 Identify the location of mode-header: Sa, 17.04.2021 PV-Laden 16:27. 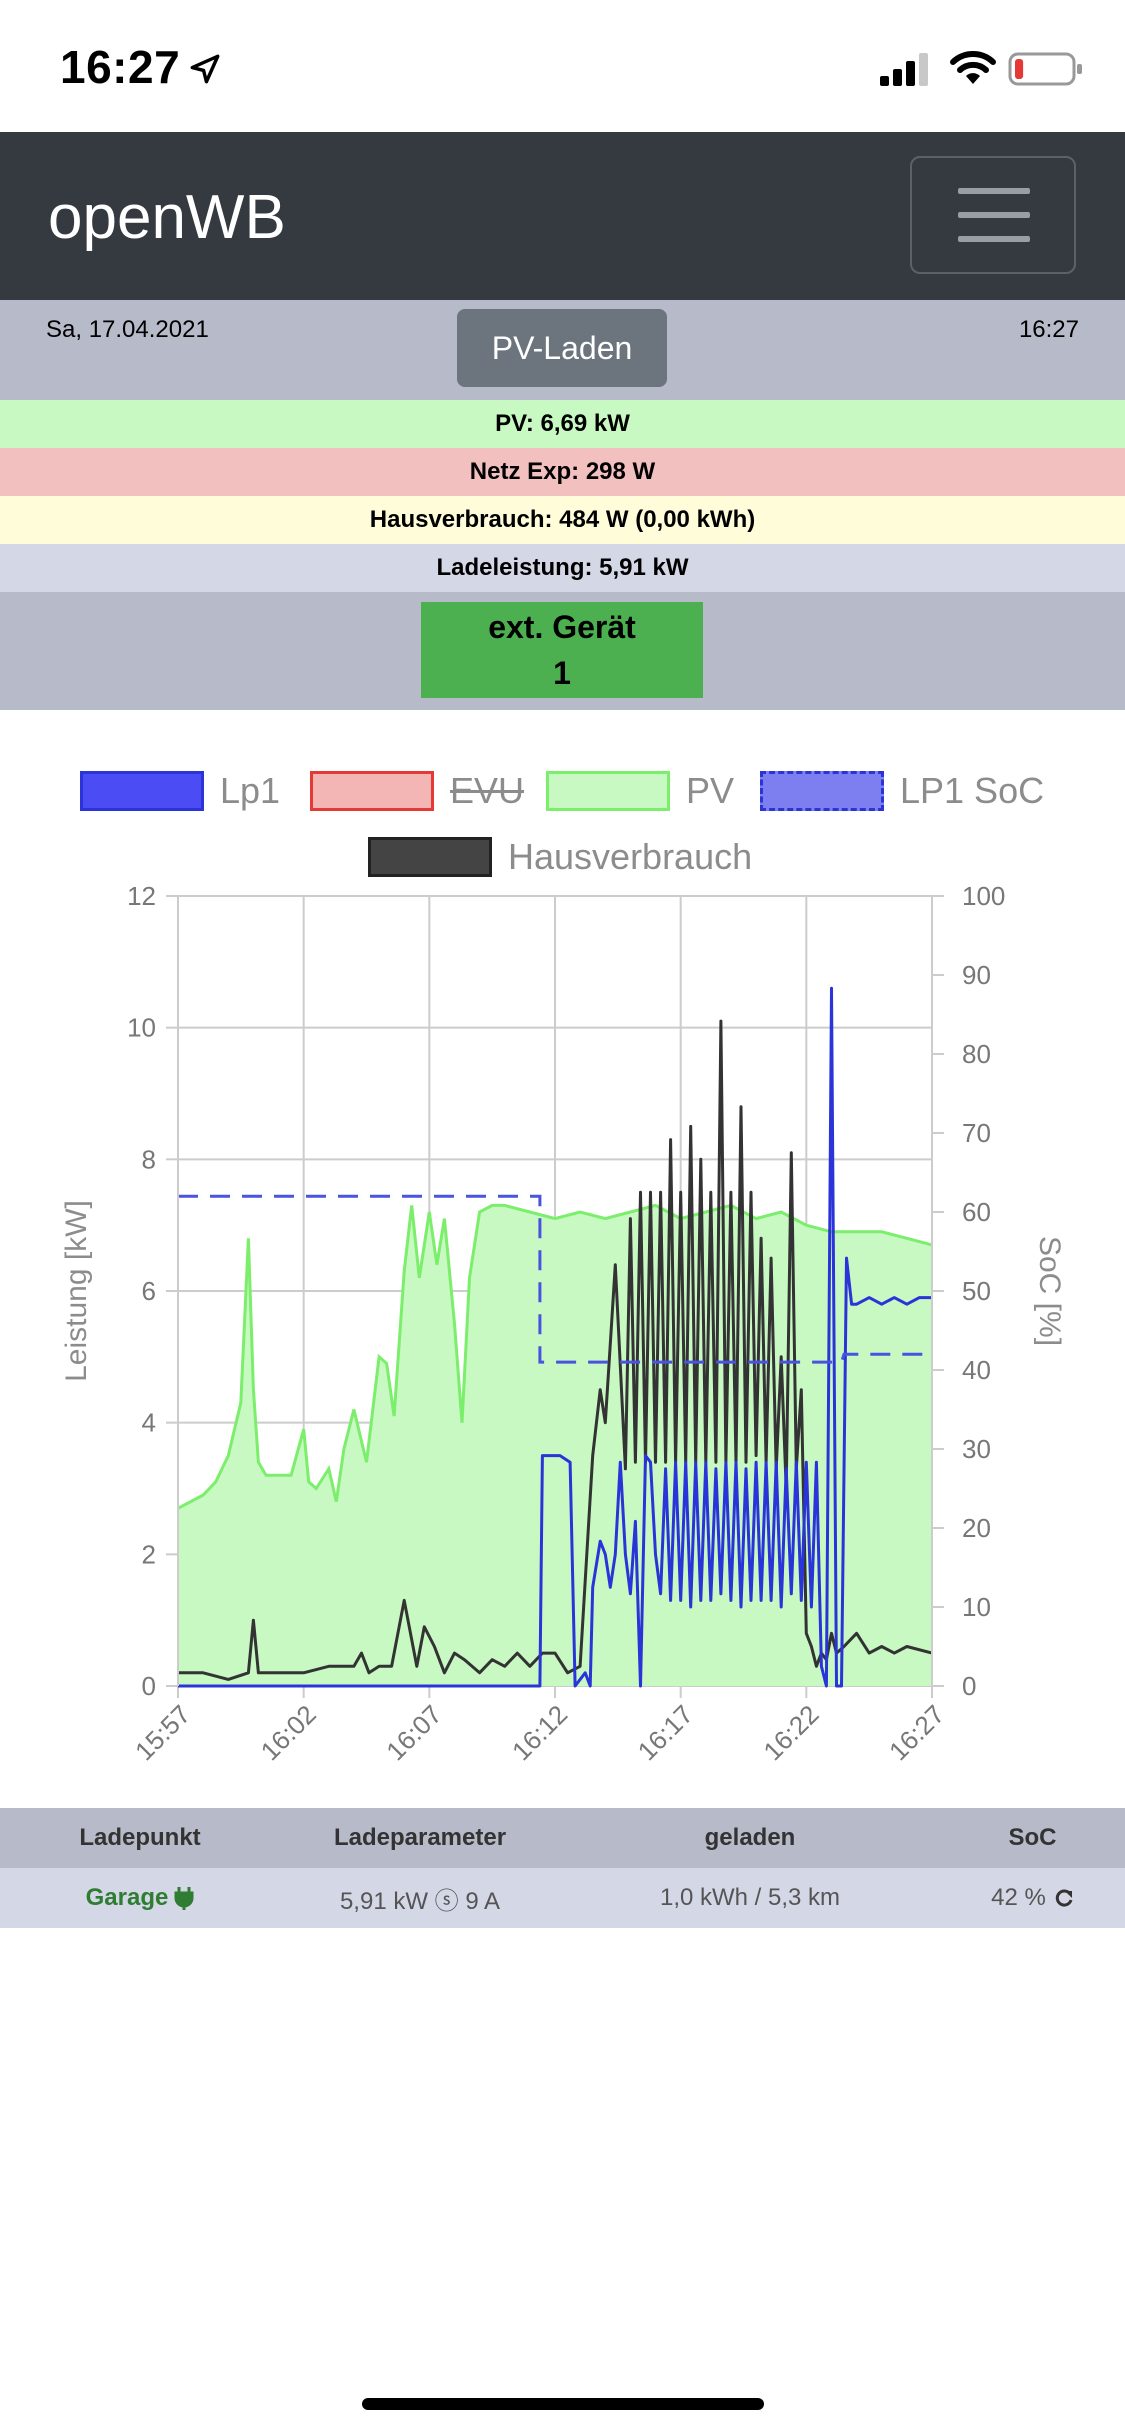
(562, 350).